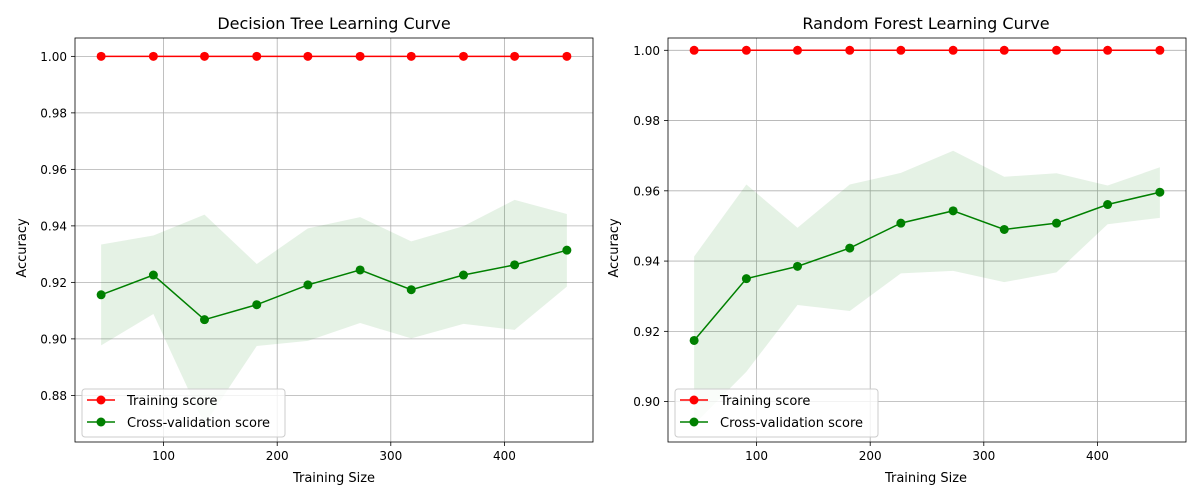 The height and width of the screenshot is (500, 1200). Describe the element at coordinates (53, 226) in the screenshot. I see `decision-tree-y-tick-label: 0.94` at that location.